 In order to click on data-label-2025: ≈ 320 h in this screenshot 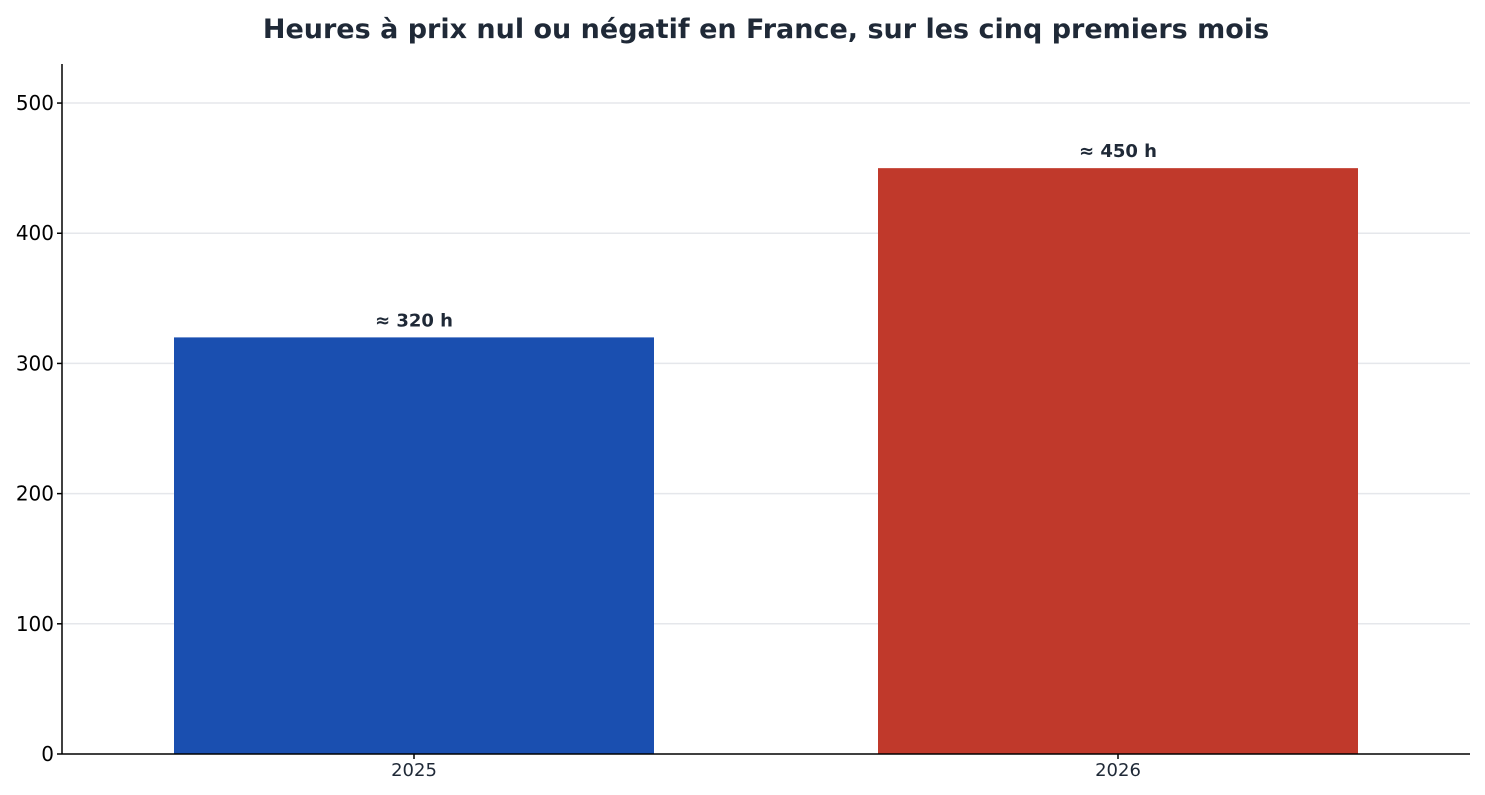, I will do `click(414, 320)`.